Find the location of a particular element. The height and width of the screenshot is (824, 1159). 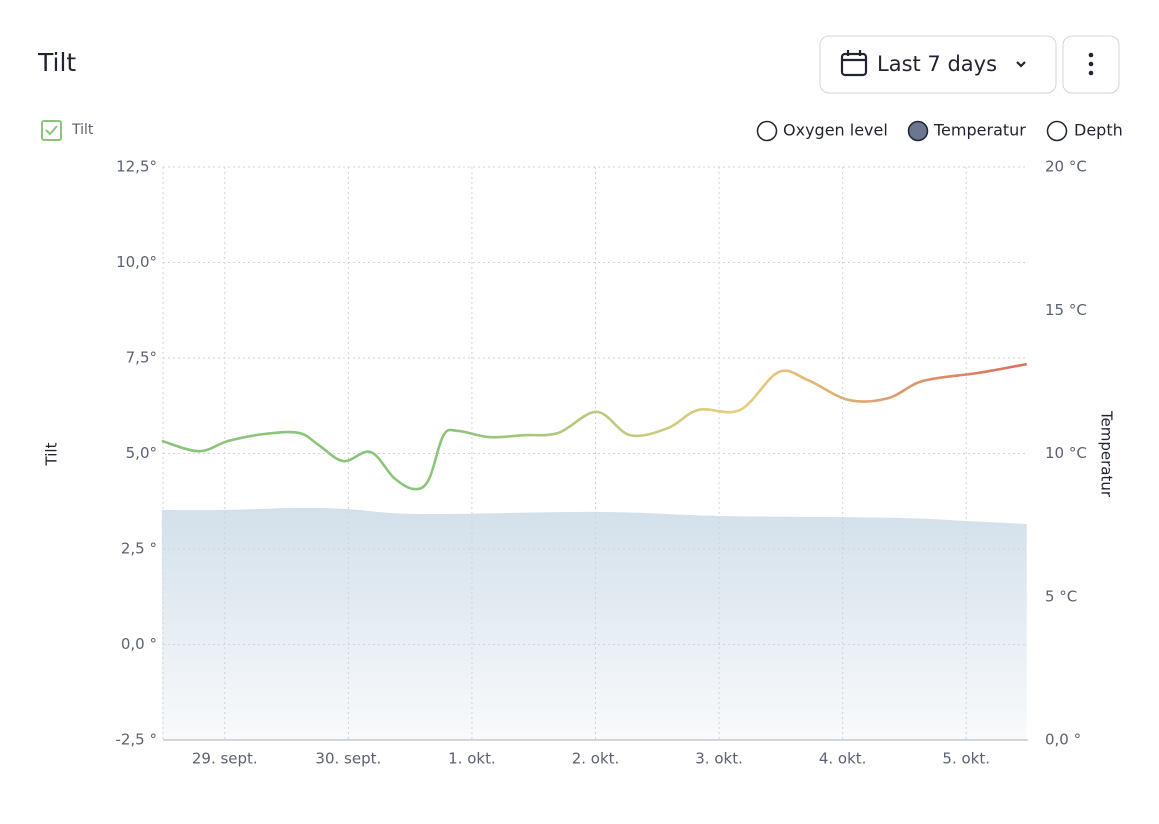

radio-option: Oxygen level is located at coordinates (822, 131).